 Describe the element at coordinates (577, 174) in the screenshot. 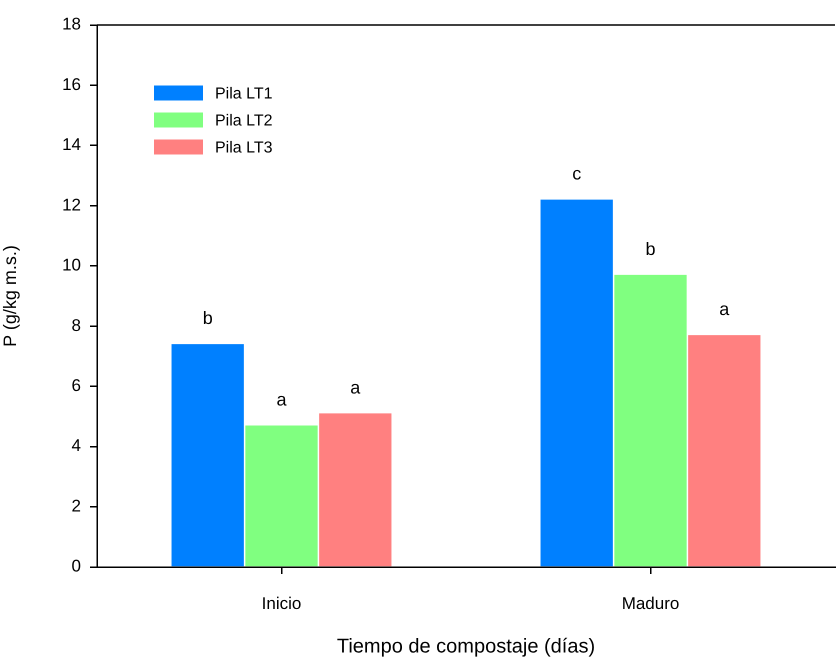

I see `data-label: c` at that location.